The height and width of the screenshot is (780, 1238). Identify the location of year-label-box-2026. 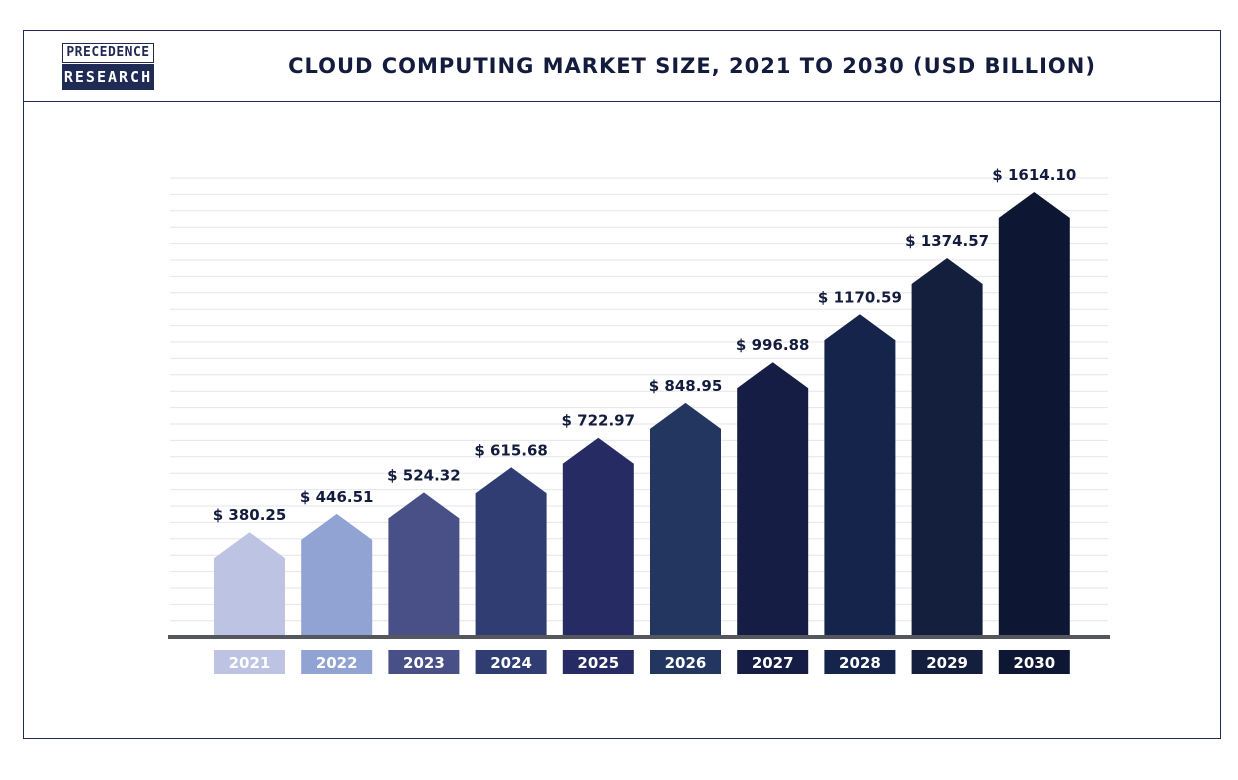
(685, 662).